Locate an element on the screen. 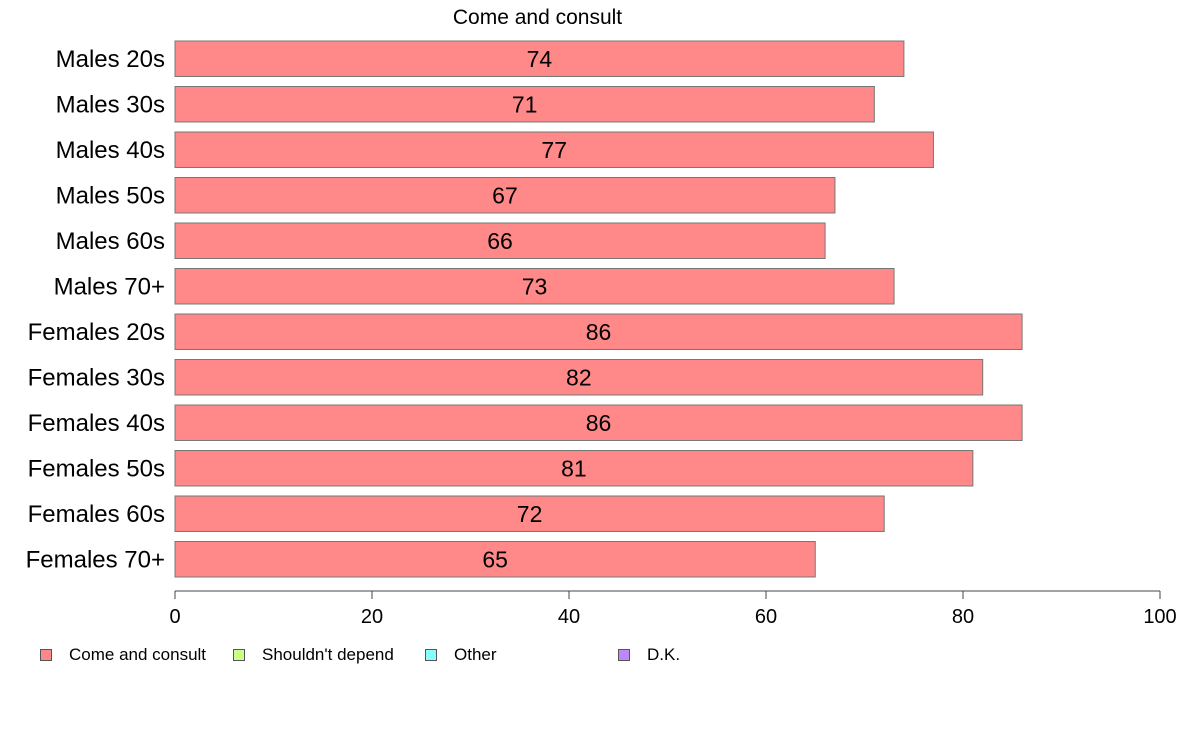  data-label-females-40s: 86 is located at coordinates (599, 423).